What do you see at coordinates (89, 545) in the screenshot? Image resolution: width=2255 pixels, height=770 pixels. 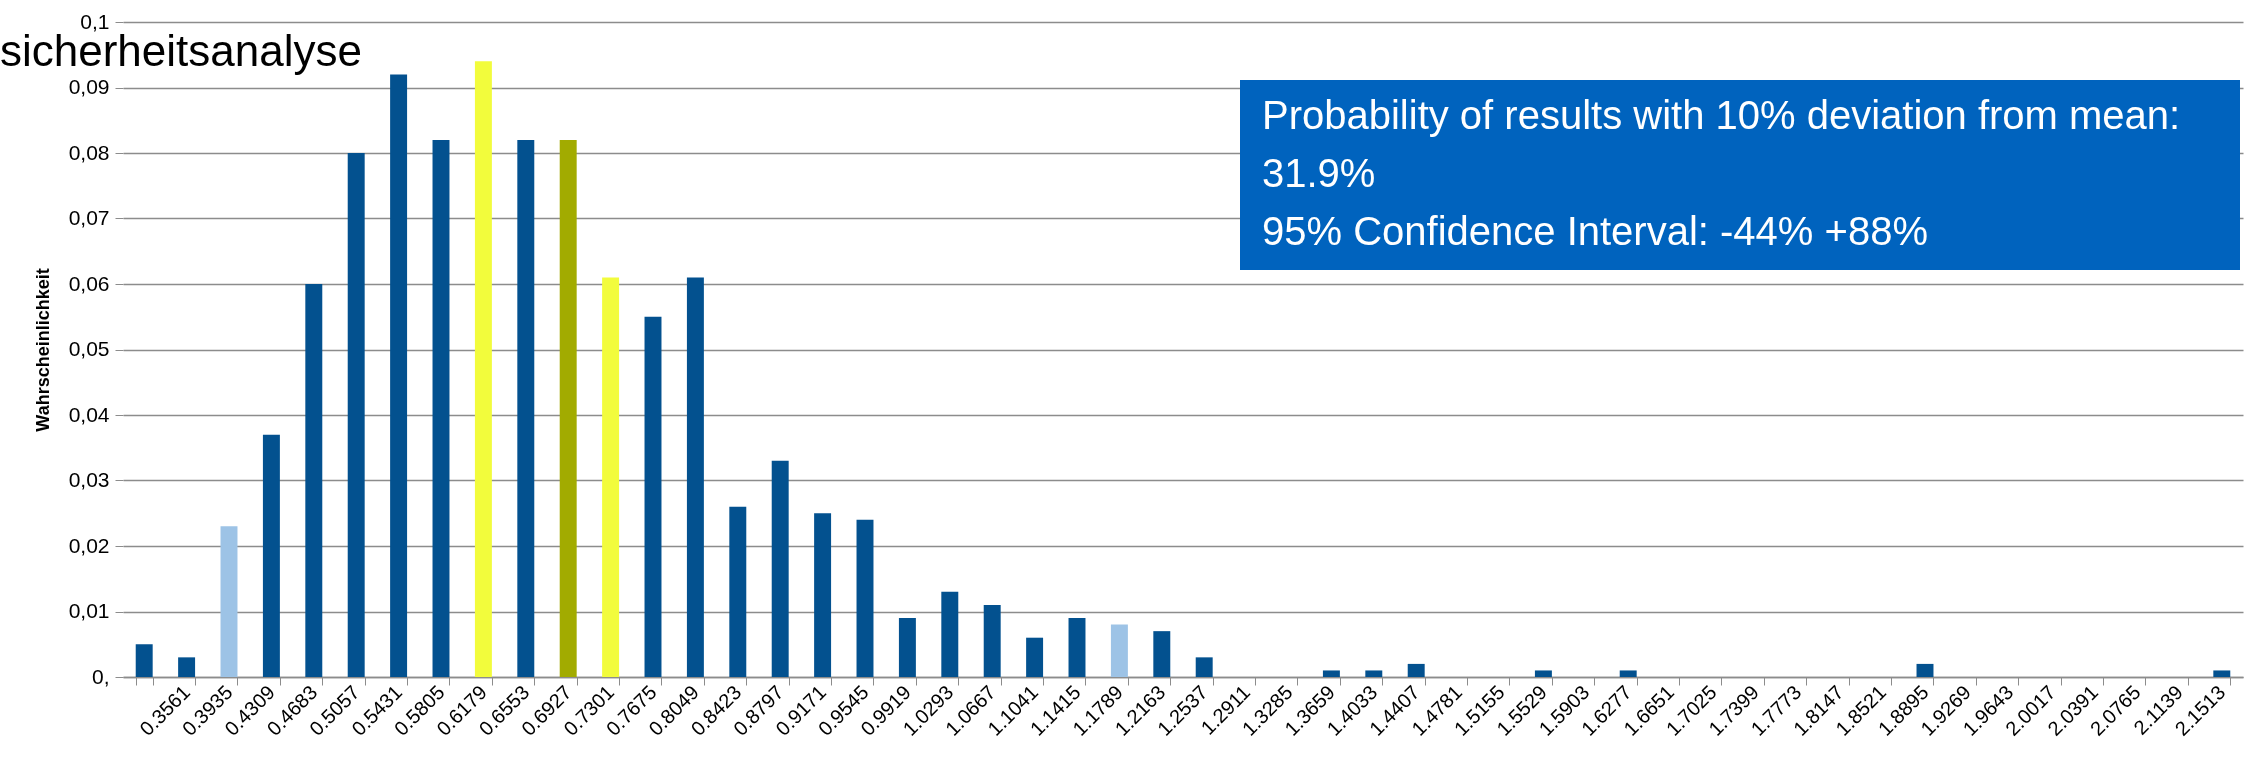 I see `y-tick-label: 0,02` at bounding box center [89, 545].